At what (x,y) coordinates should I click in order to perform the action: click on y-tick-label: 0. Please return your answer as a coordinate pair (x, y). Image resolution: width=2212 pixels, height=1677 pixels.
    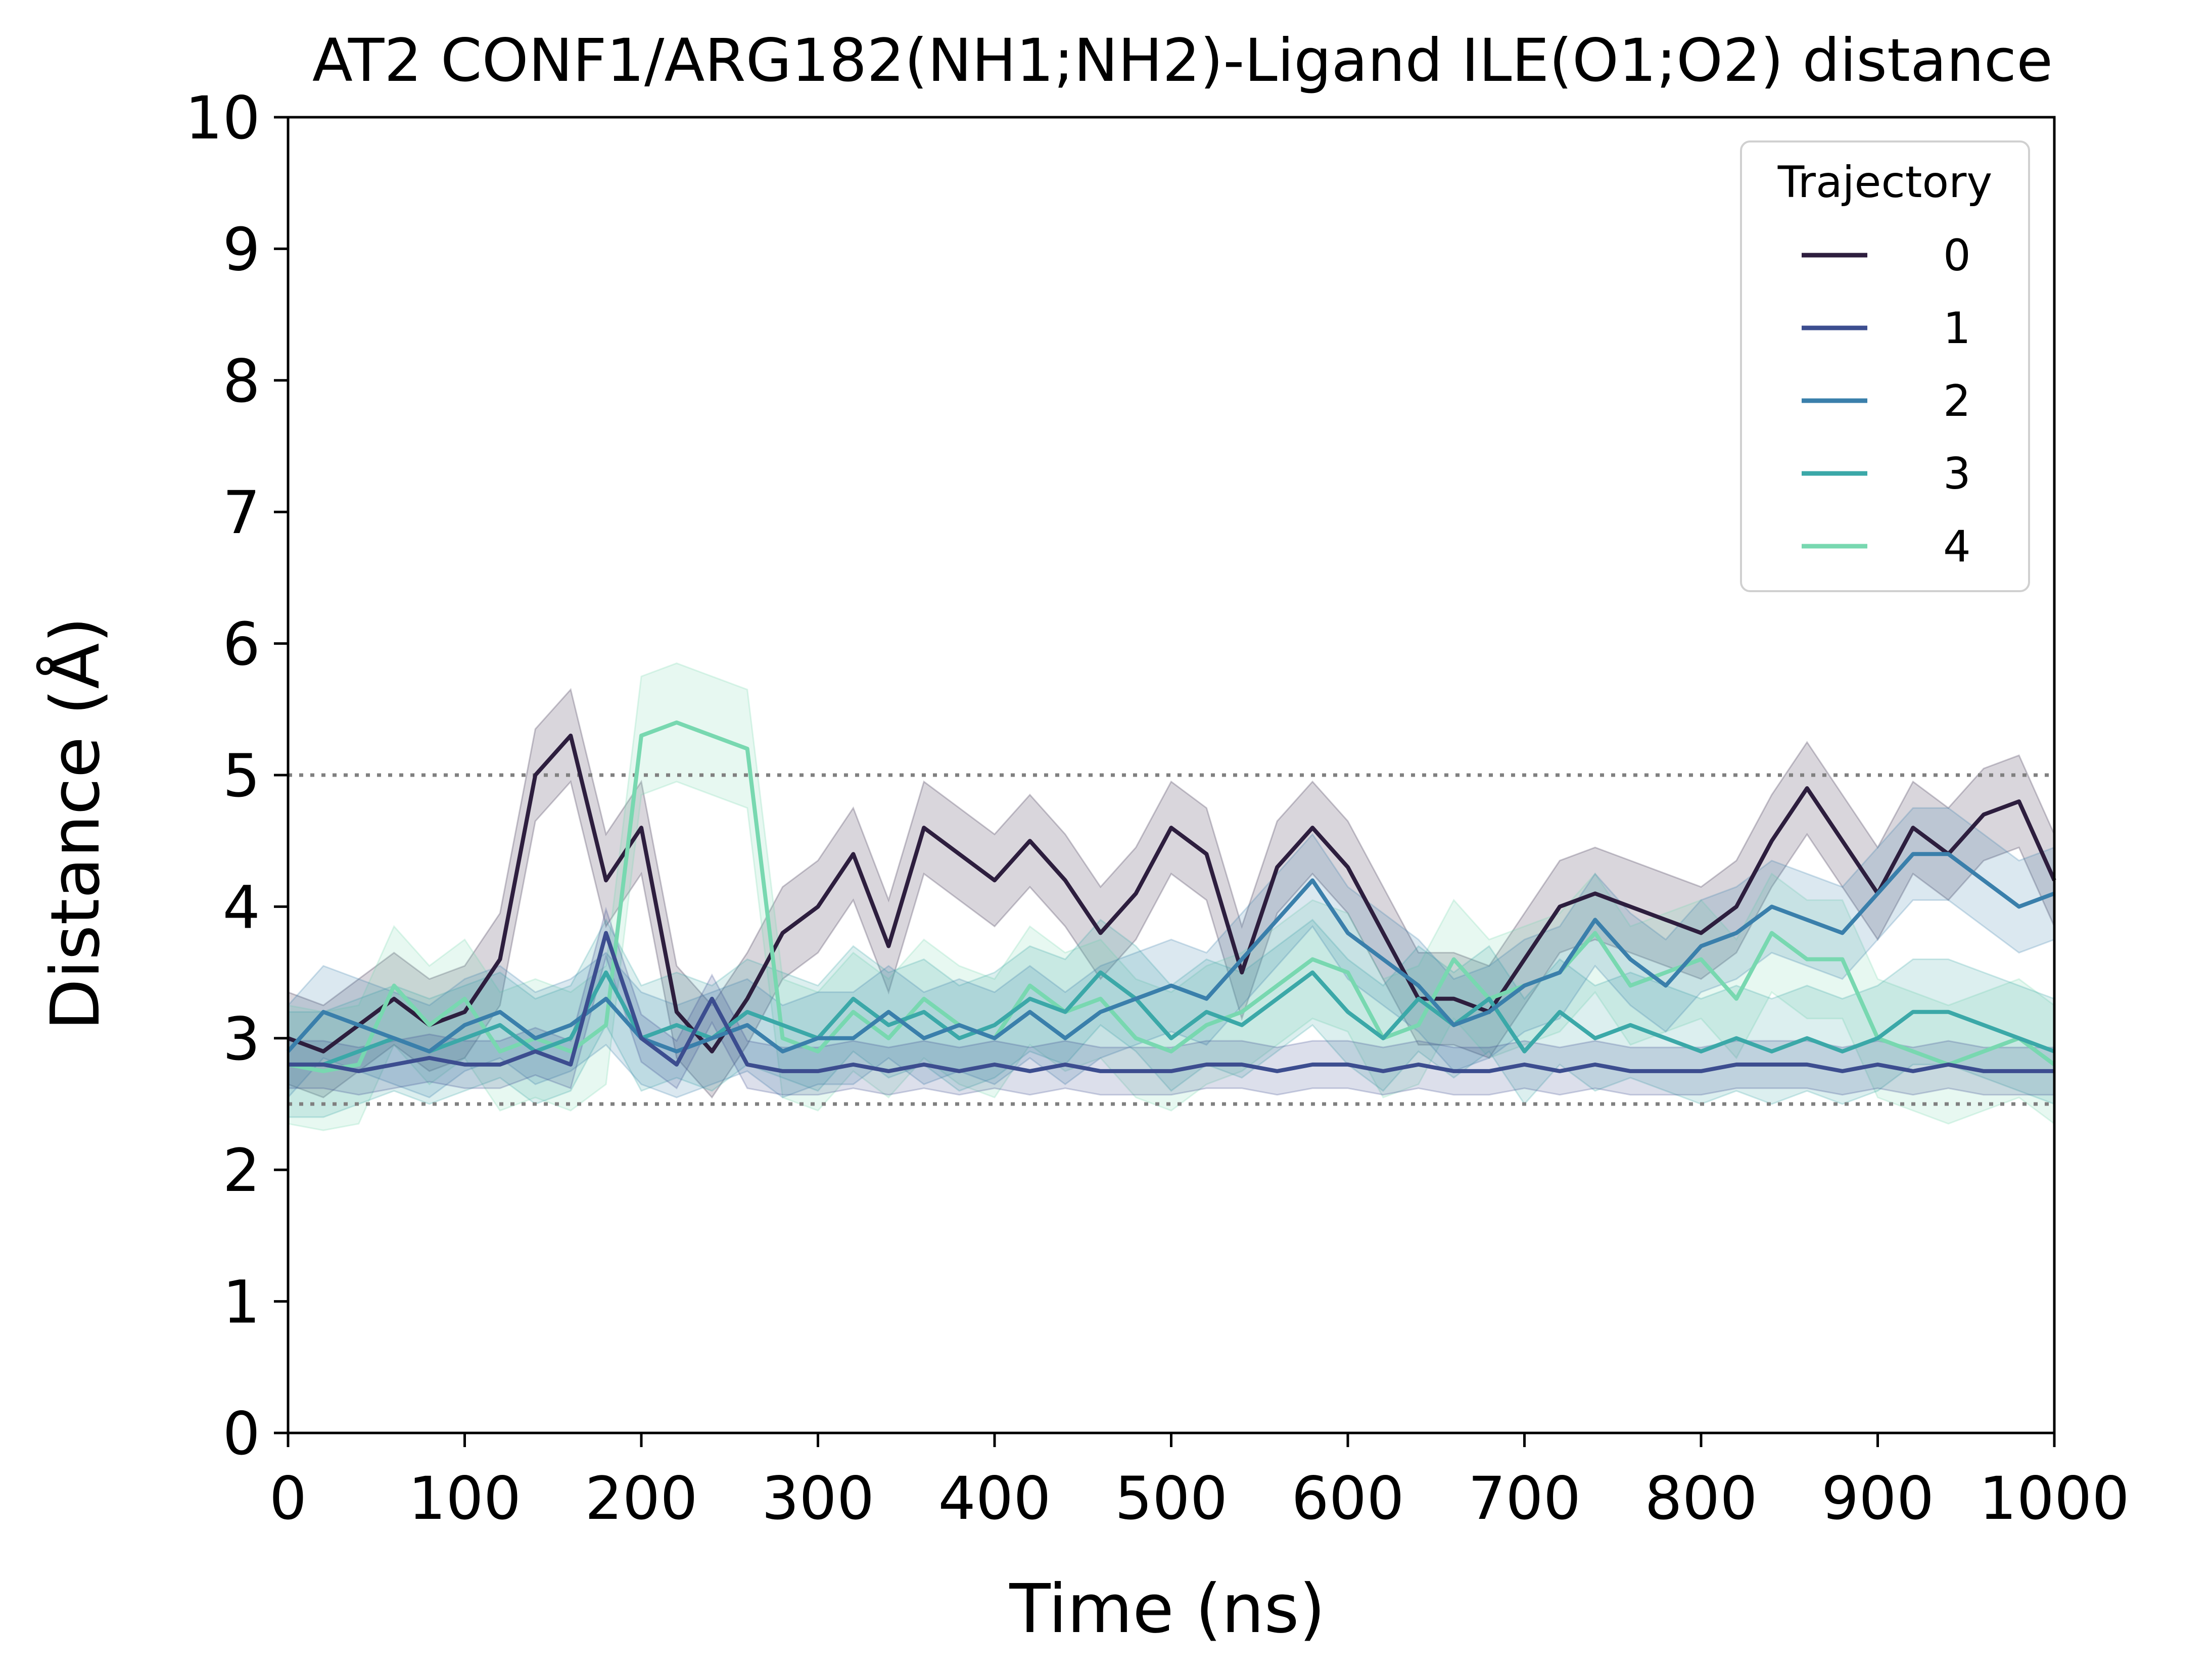
    Looking at the image, I should click on (242, 1434).